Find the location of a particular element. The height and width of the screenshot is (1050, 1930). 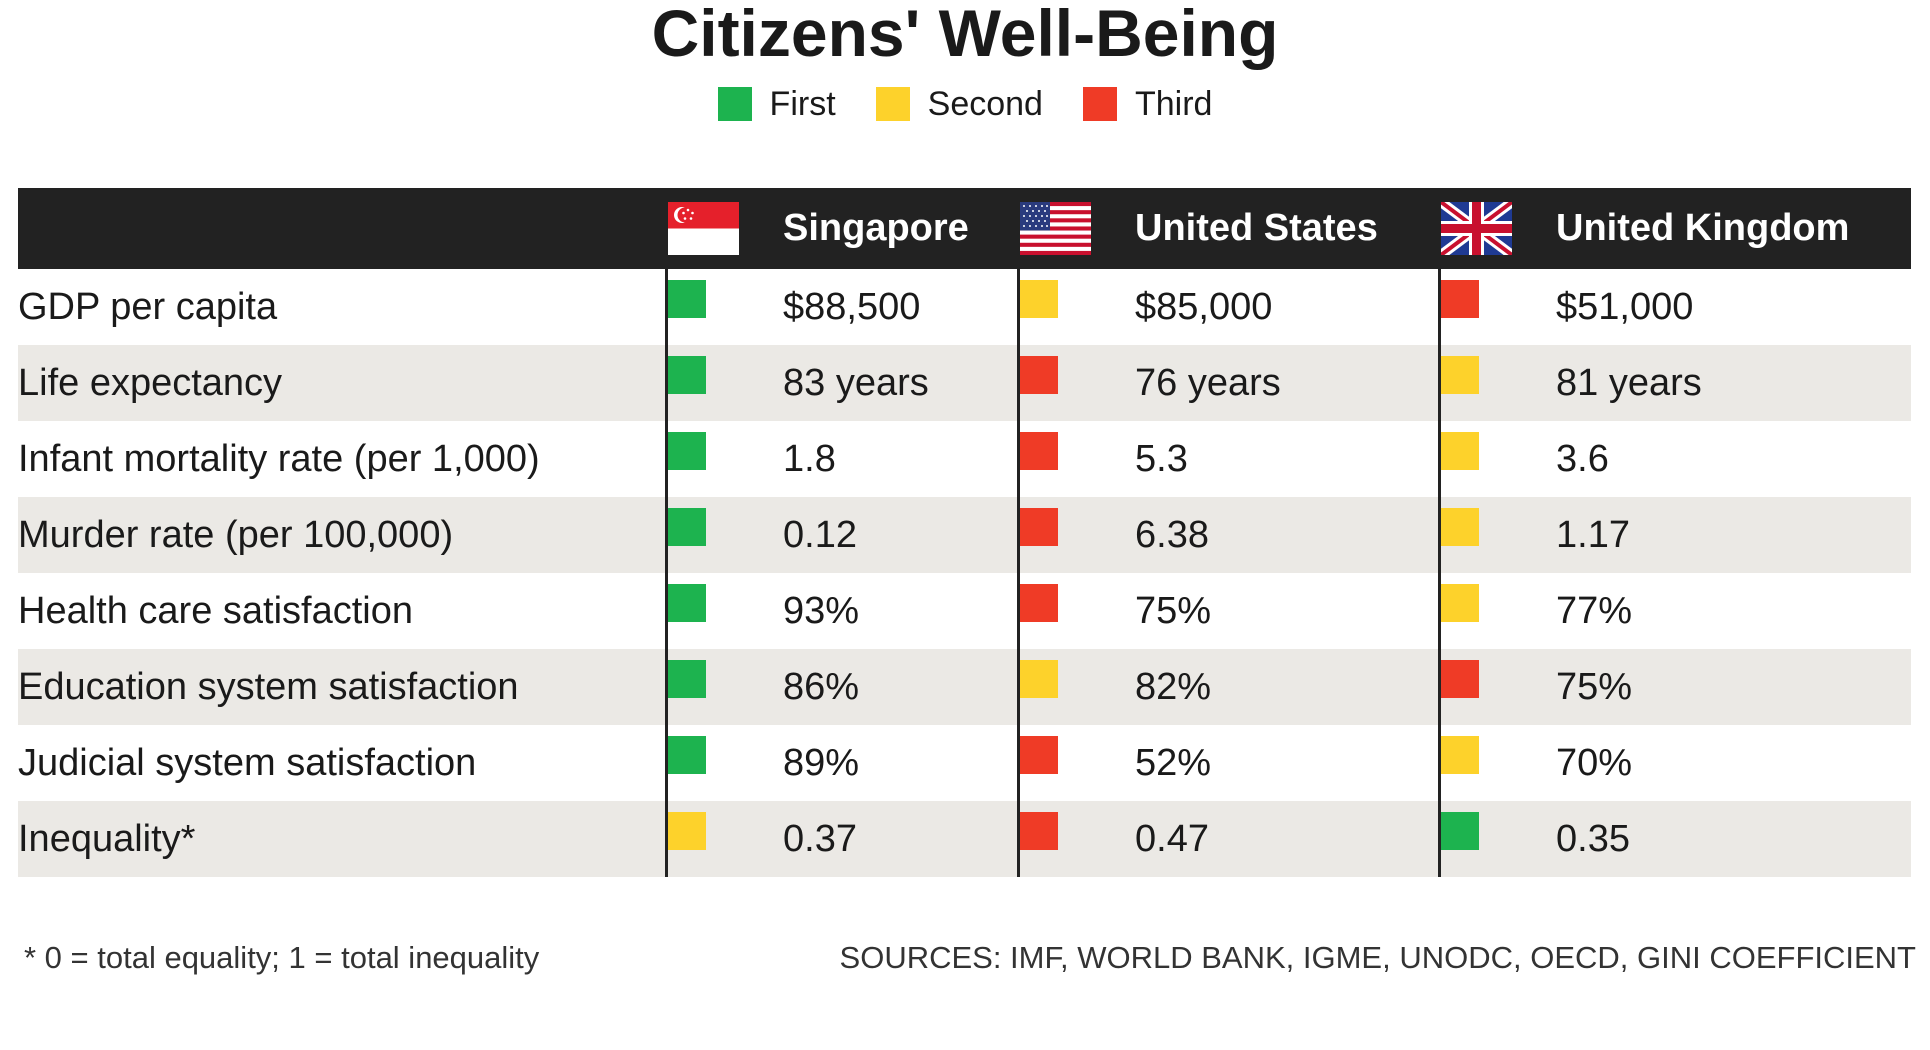

rank-marker-infant-mortality-usa is located at coordinates (1038, 451).